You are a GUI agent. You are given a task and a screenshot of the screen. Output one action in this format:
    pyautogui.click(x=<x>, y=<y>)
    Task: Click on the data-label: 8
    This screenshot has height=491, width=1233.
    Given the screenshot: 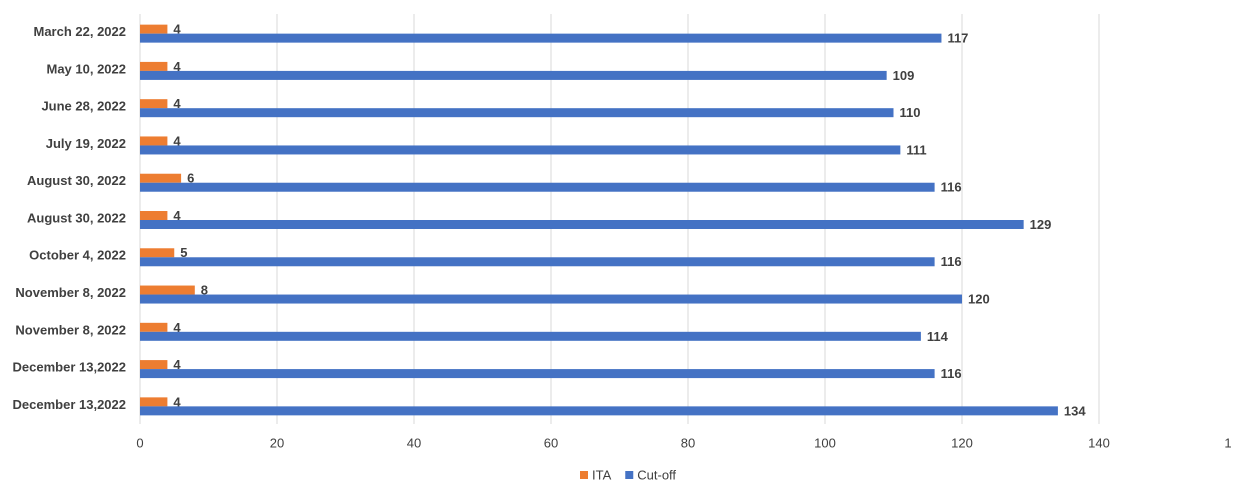 What is the action you would take?
    pyautogui.click(x=204, y=289)
    